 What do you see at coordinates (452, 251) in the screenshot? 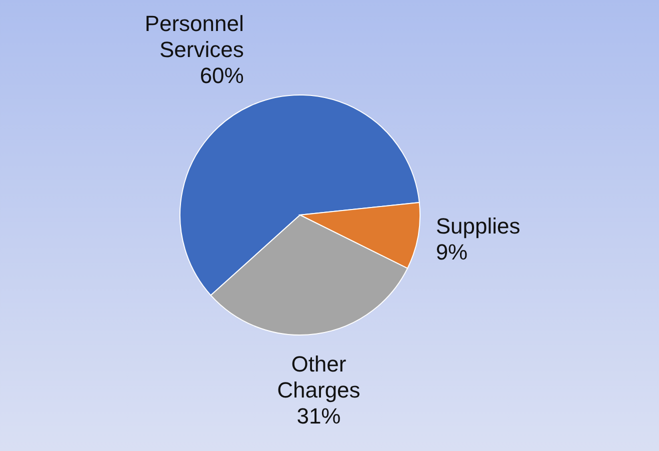
I see `data-label: 9%` at bounding box center [452, 251].